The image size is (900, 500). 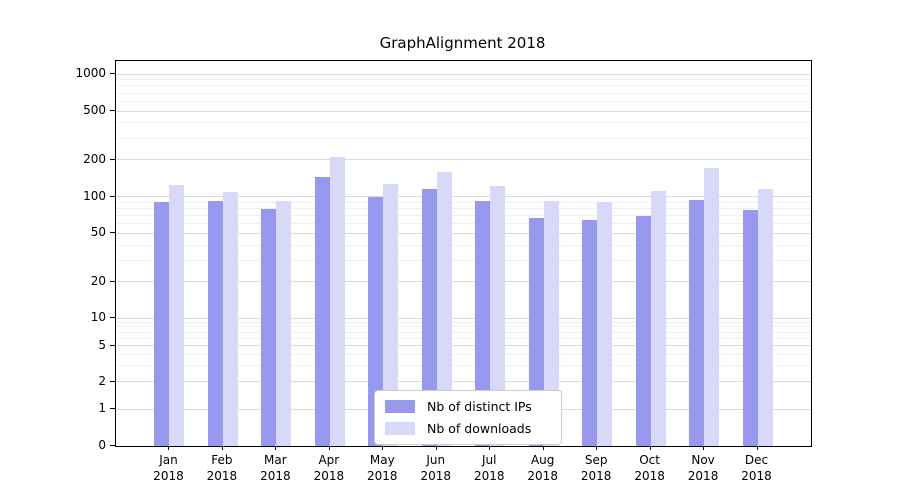 I want to click on y-tick-label: 1000, so click(x=90, y=73).